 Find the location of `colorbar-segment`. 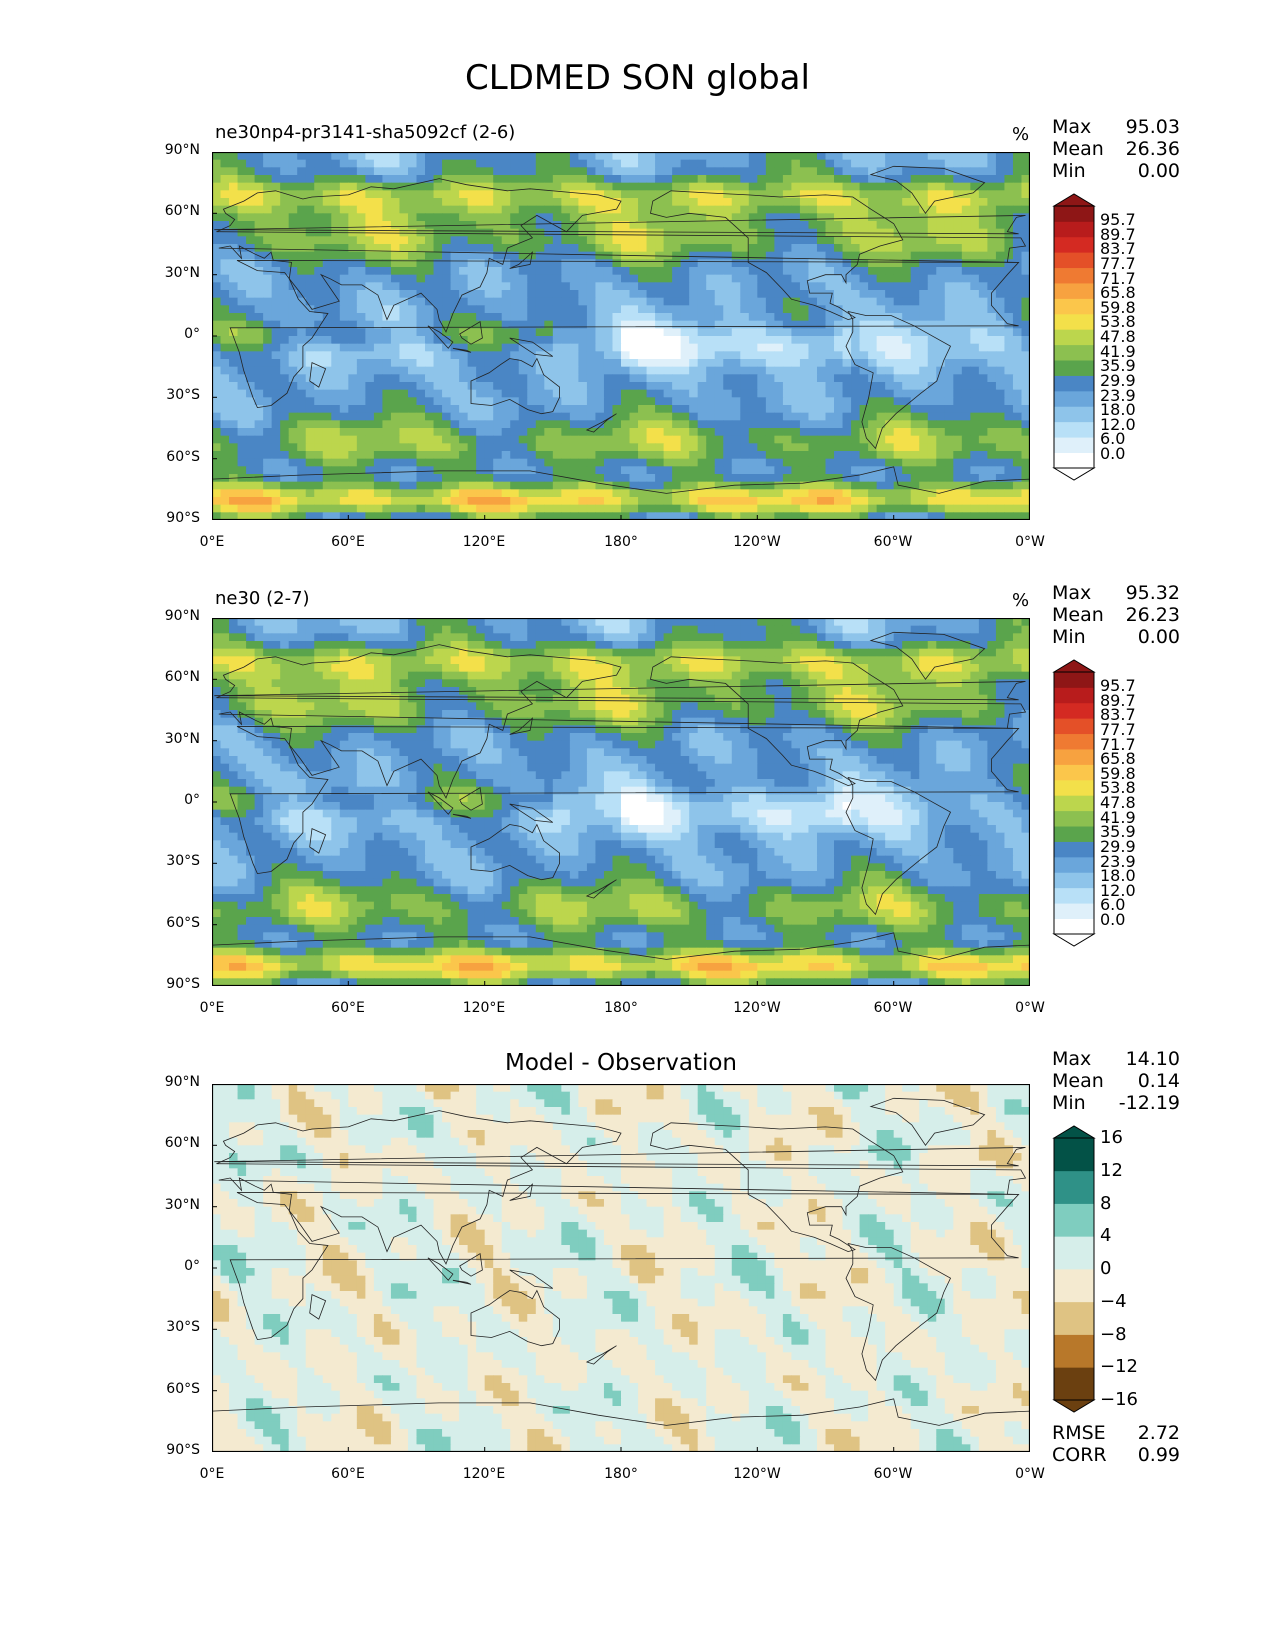

colorbar-segment is located at coordinates (1074, 214).